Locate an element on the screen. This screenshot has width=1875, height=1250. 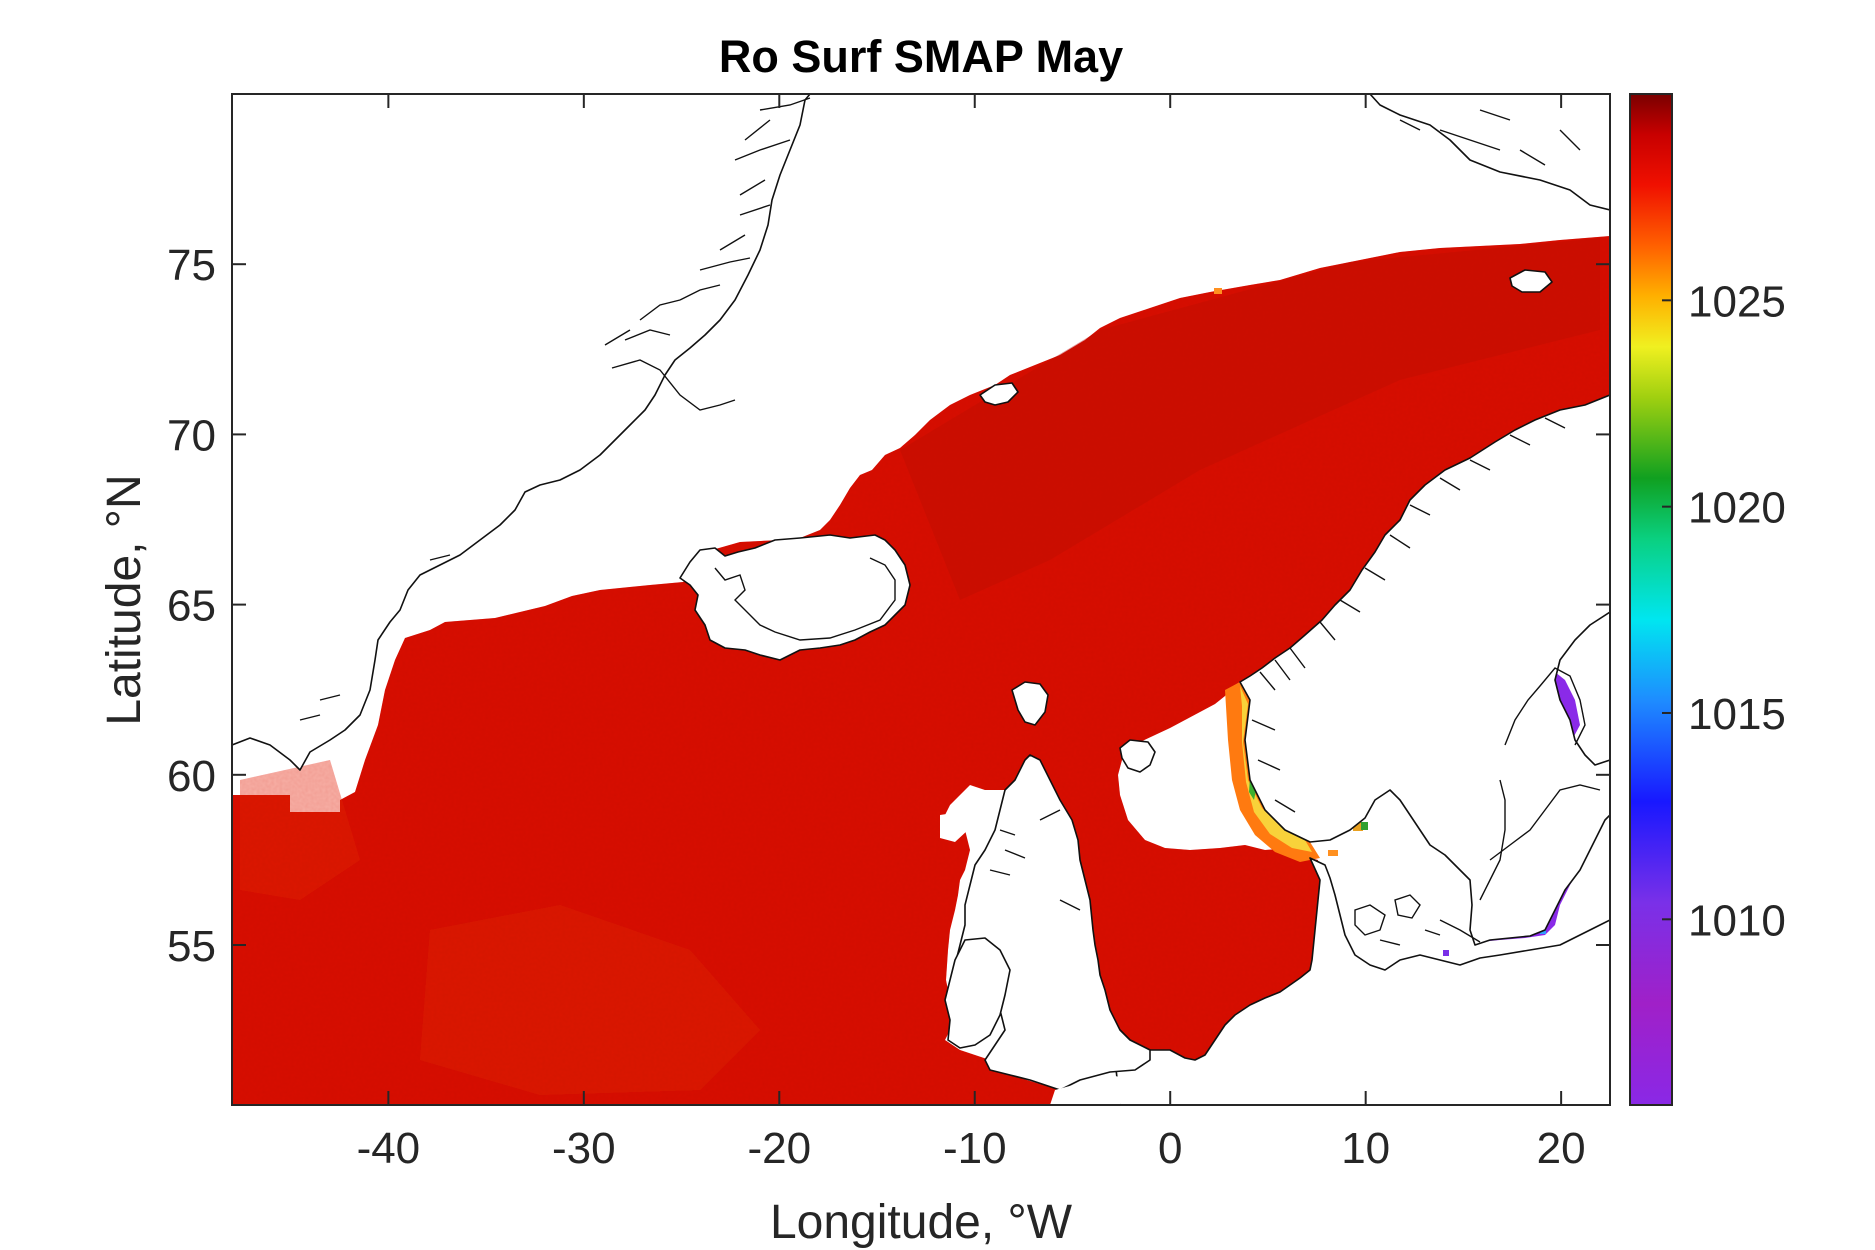
colorbar: 1010 1015 1020 1025 is located at coordinates (1707, 599).